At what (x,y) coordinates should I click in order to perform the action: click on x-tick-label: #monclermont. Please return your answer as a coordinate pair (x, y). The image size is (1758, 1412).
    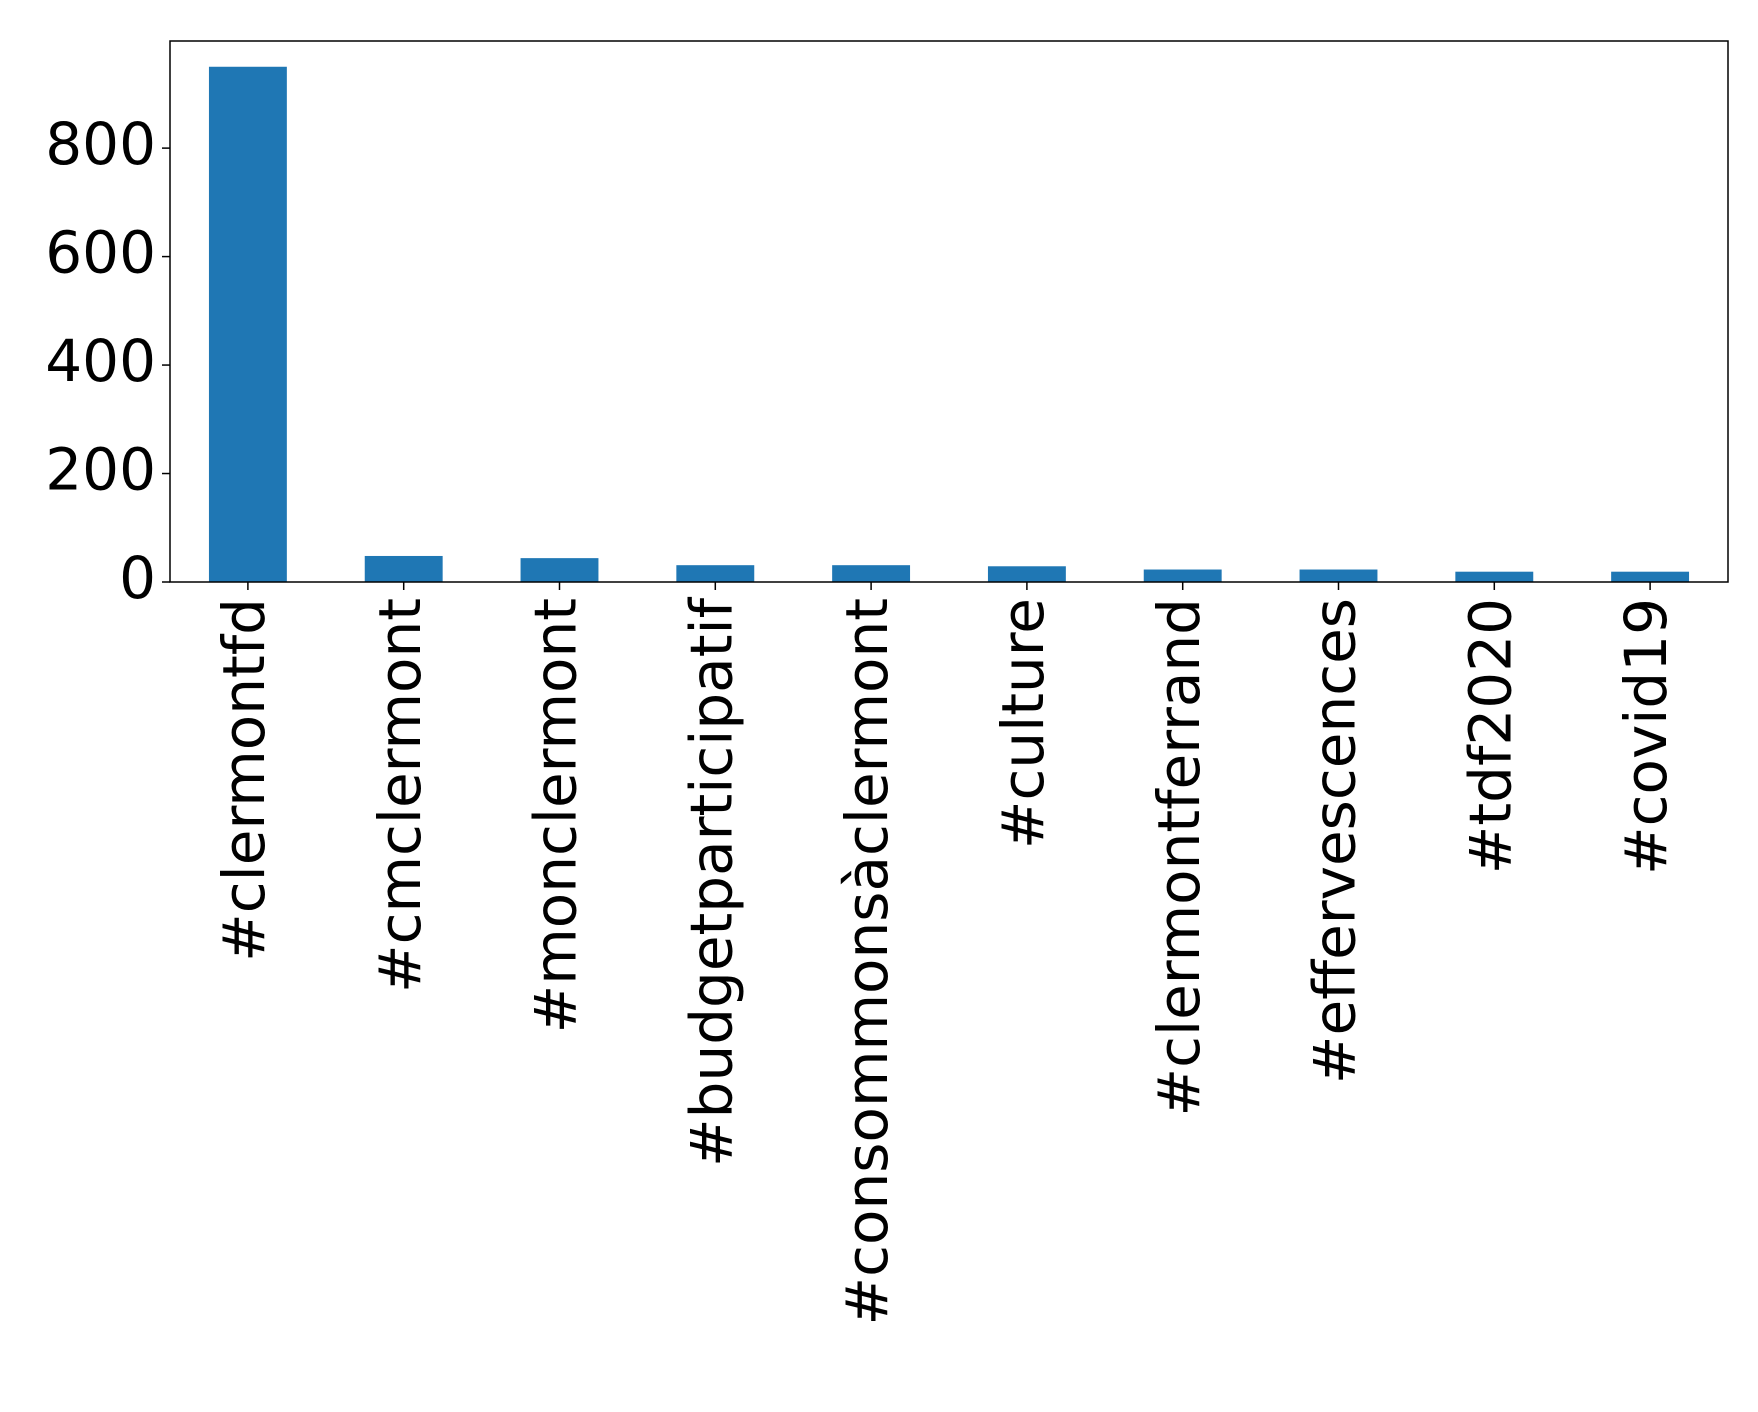
    Looking at the image, I should click on (556, 815).